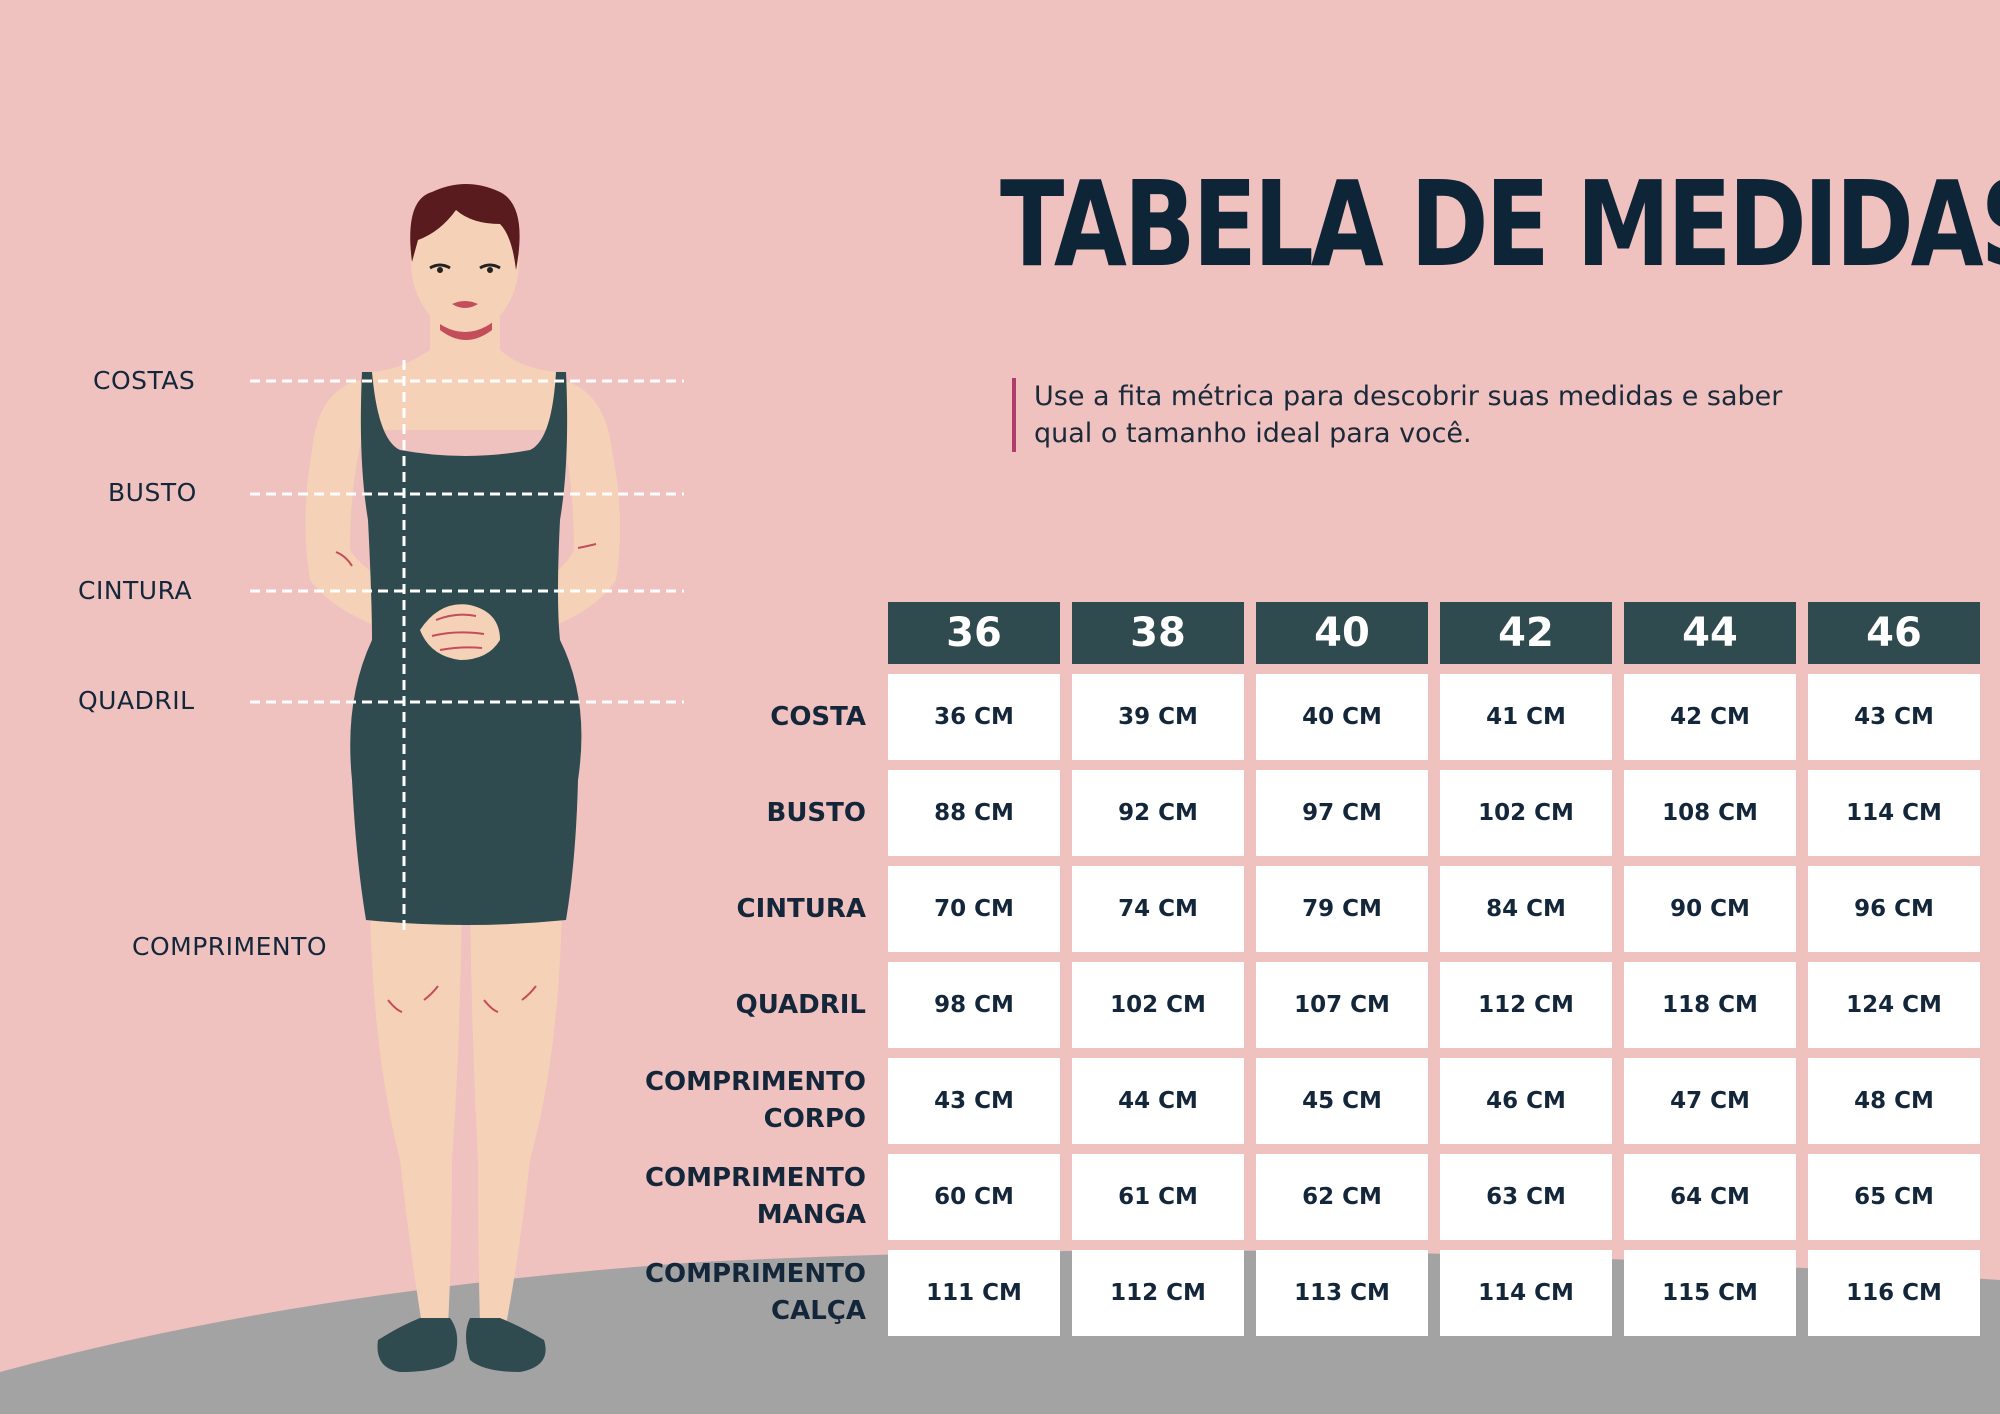 Image resolution: width=2000 pixels, height=1414 pixels. Describe the element at coordinates (1158, 813) in the screenshot. I see `size-cell: 92 CM` at that location.